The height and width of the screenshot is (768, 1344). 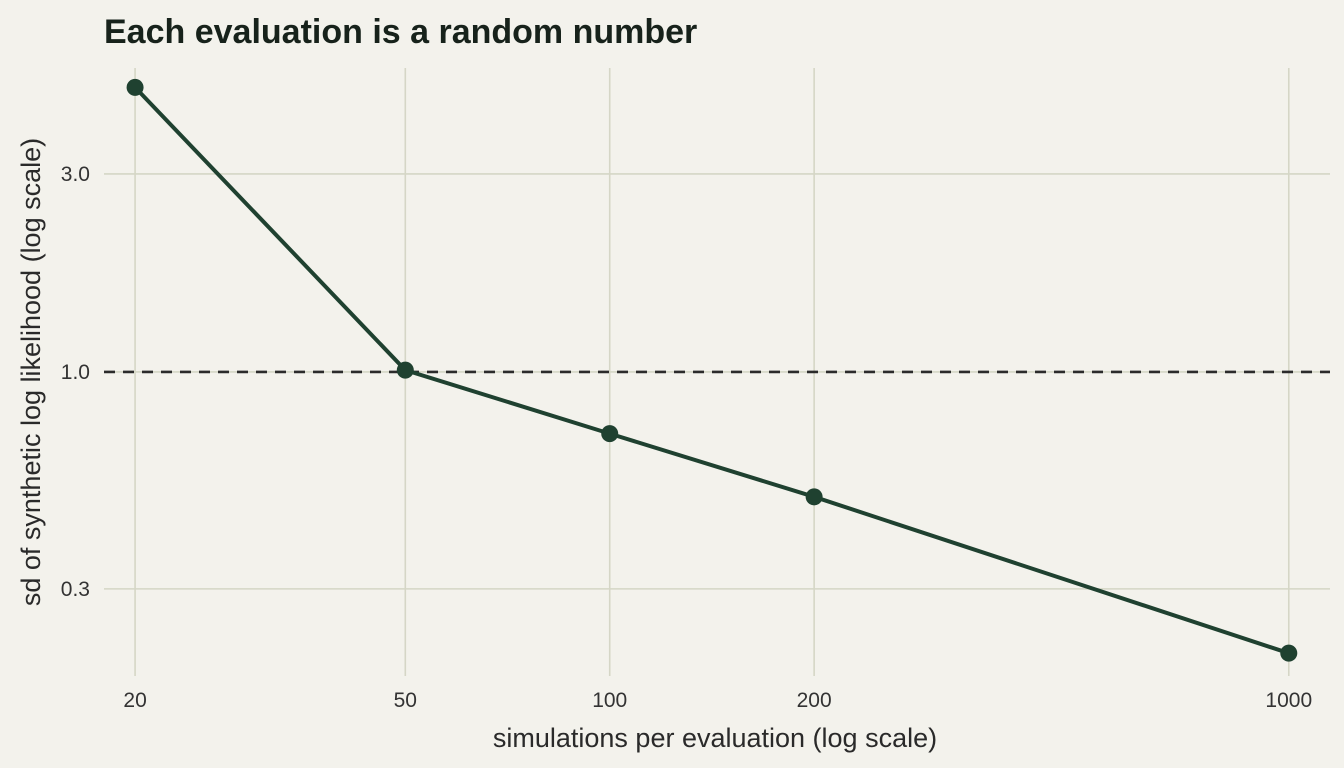 I want to click on x-tick-label: 1000, so click(x=1288, y=700).